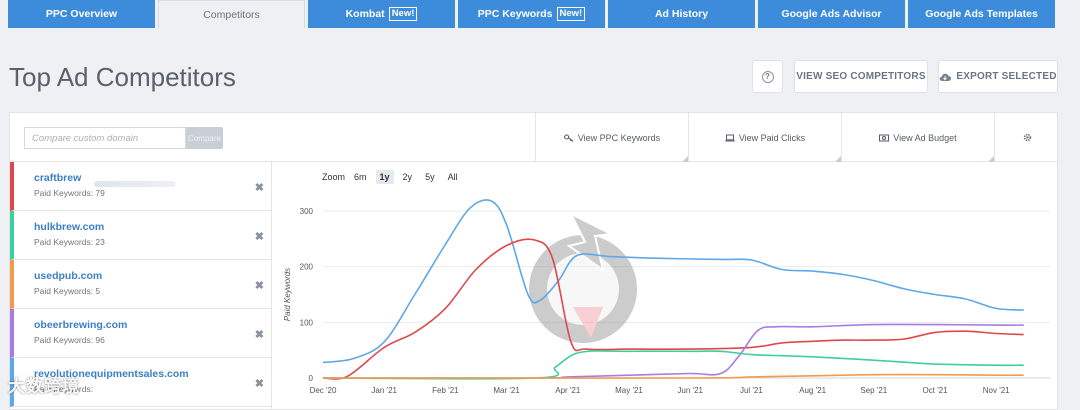 The image size is (1080, 410). I want to click on tab-google-ads-advisor: Google Ads Advisor, so click(831, 14).